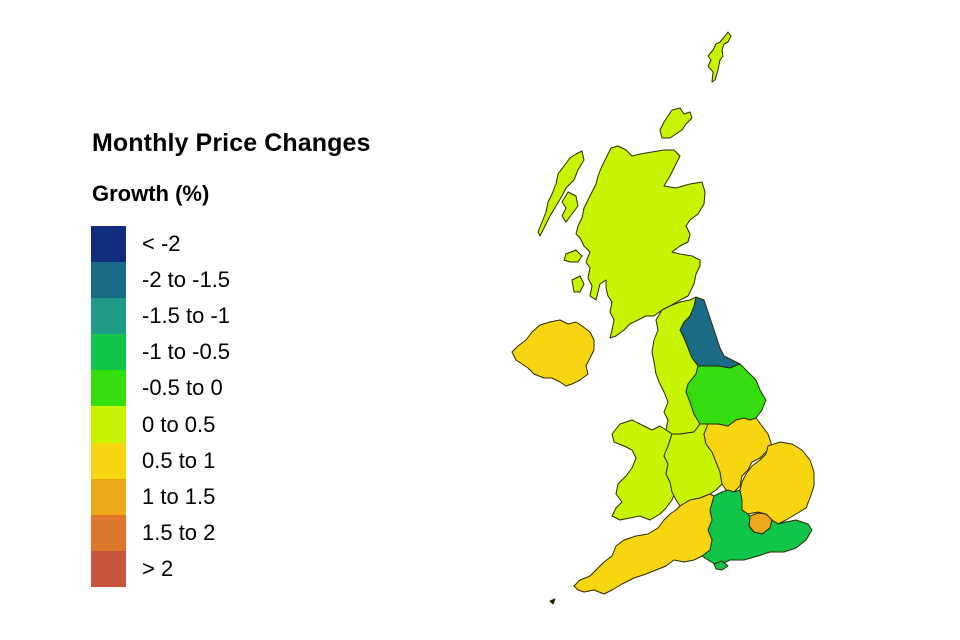 The image size is (960, 640). What do you see at coordinates (578, 284) in the screenshot?
I see `region-scotland-islay` at bounding box center [578, 284].